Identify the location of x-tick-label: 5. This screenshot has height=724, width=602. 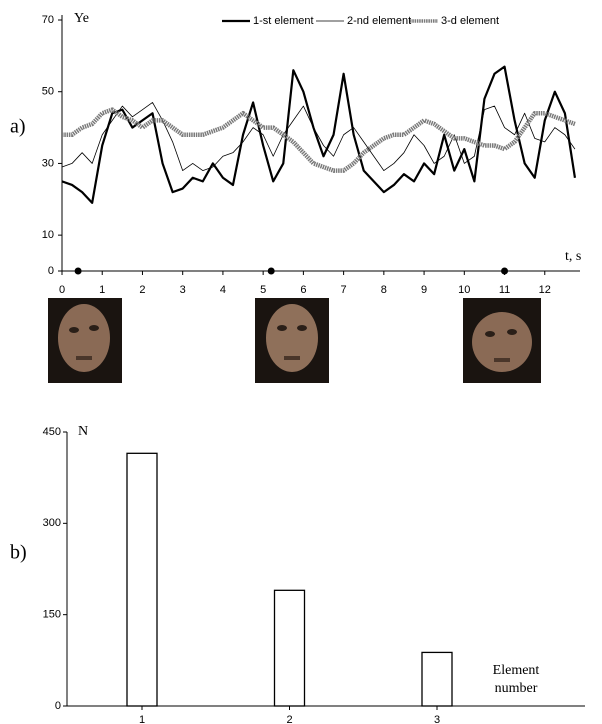
(263, 290).